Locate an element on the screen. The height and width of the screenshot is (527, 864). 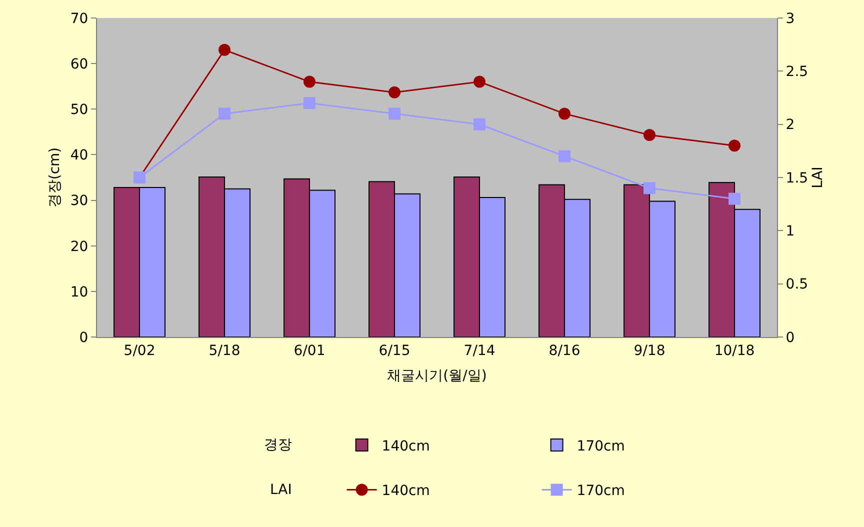
x-tick-label: 9/18 is located at coordinates (650, 350).